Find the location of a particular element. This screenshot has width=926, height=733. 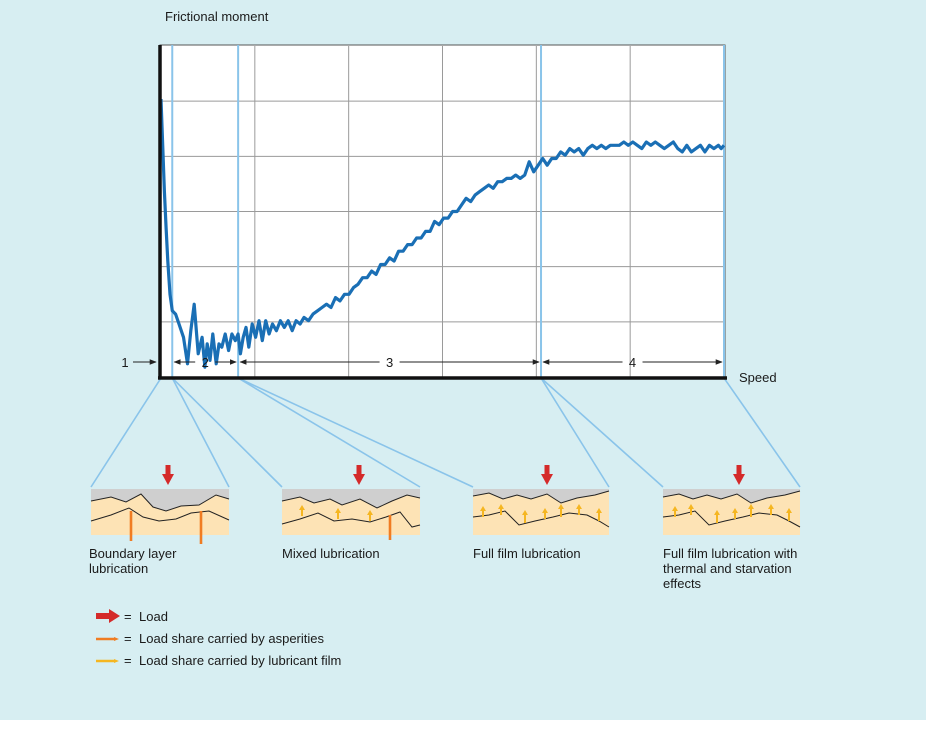

projection-lines is located at coordinates (445, 432).